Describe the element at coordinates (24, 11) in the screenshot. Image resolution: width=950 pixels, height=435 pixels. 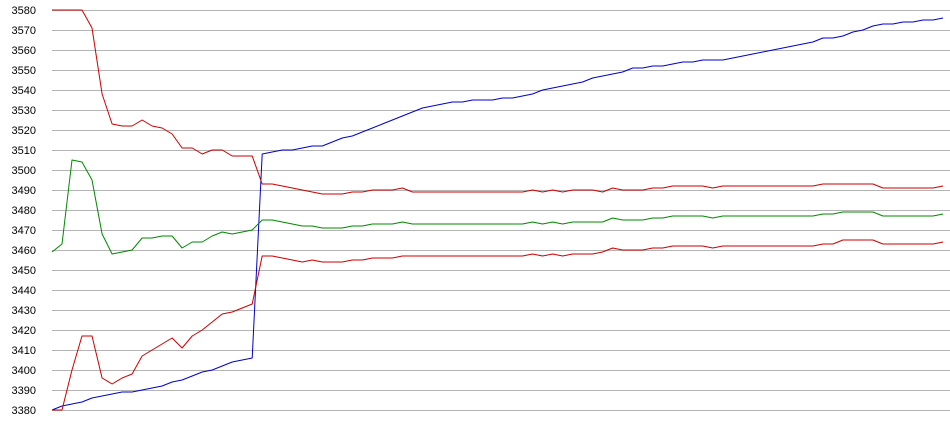
I see `y-tick-label: 3580` at that location.